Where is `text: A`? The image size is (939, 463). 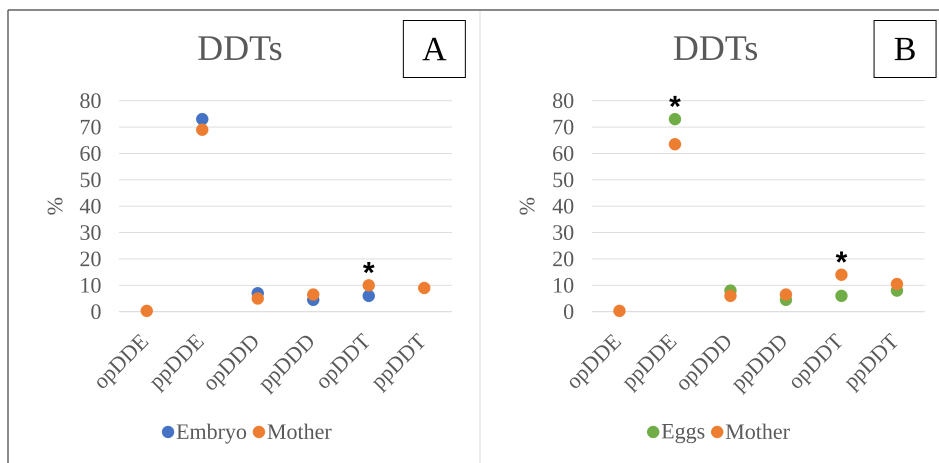
text: A is located at coordinates (434, 49).